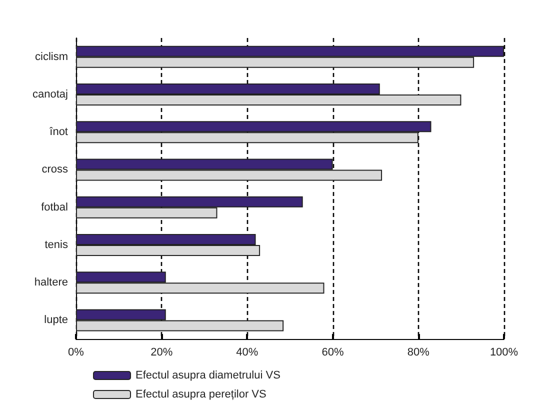 This screenshot has height=419, width=533. Describe the element at coordinates (208, 376) in the screenshot. I see `legend-label: Efectul asupra diametrului VS` at that location.